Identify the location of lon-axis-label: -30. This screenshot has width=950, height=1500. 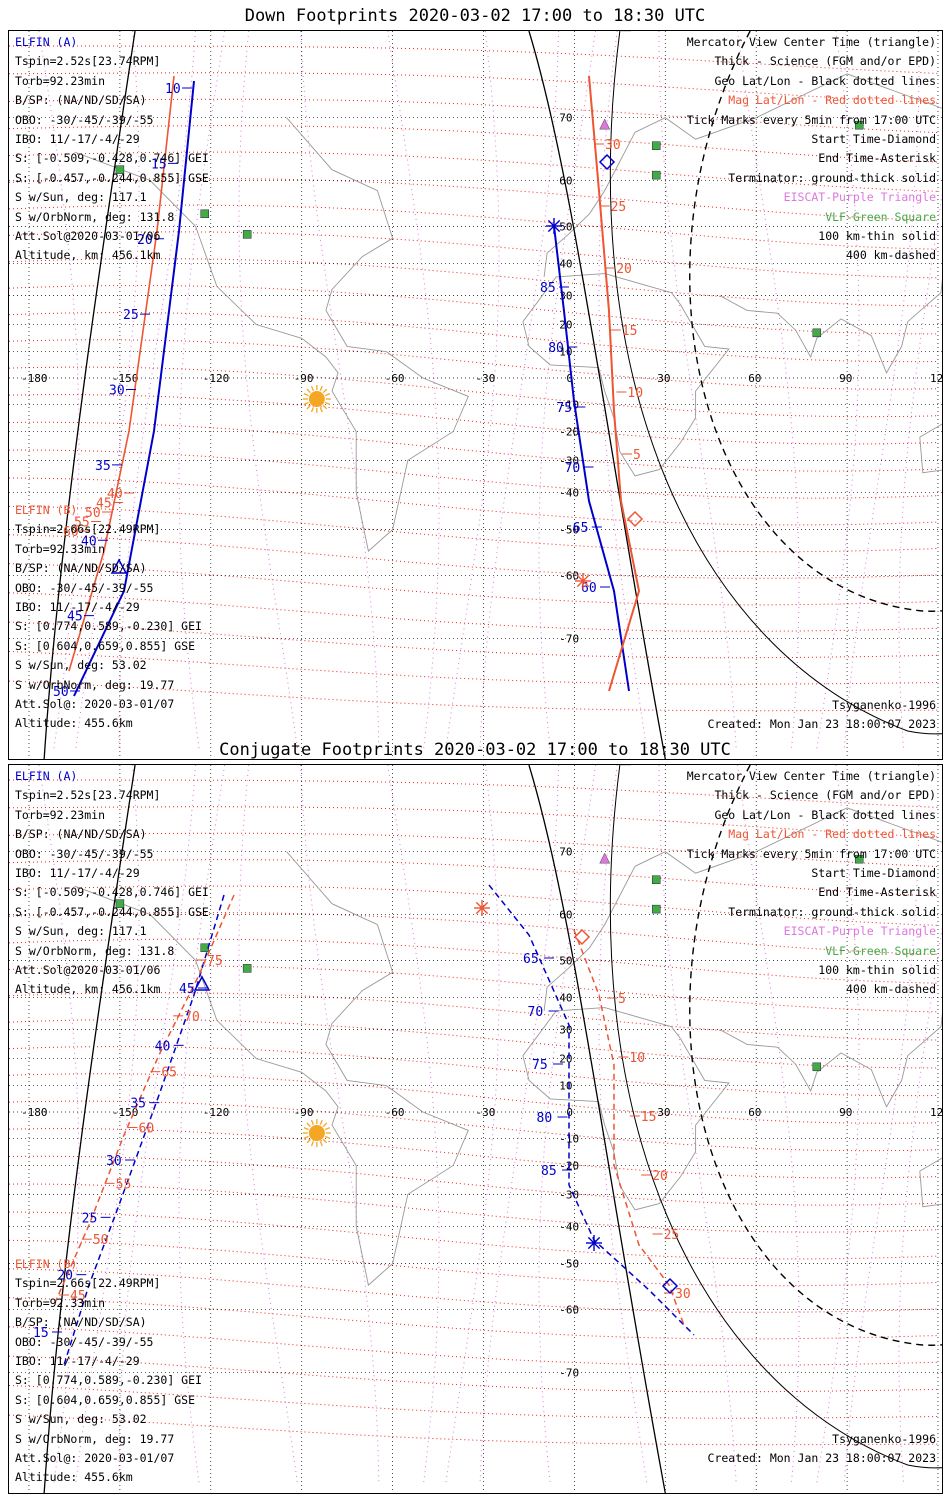
(486, 378).